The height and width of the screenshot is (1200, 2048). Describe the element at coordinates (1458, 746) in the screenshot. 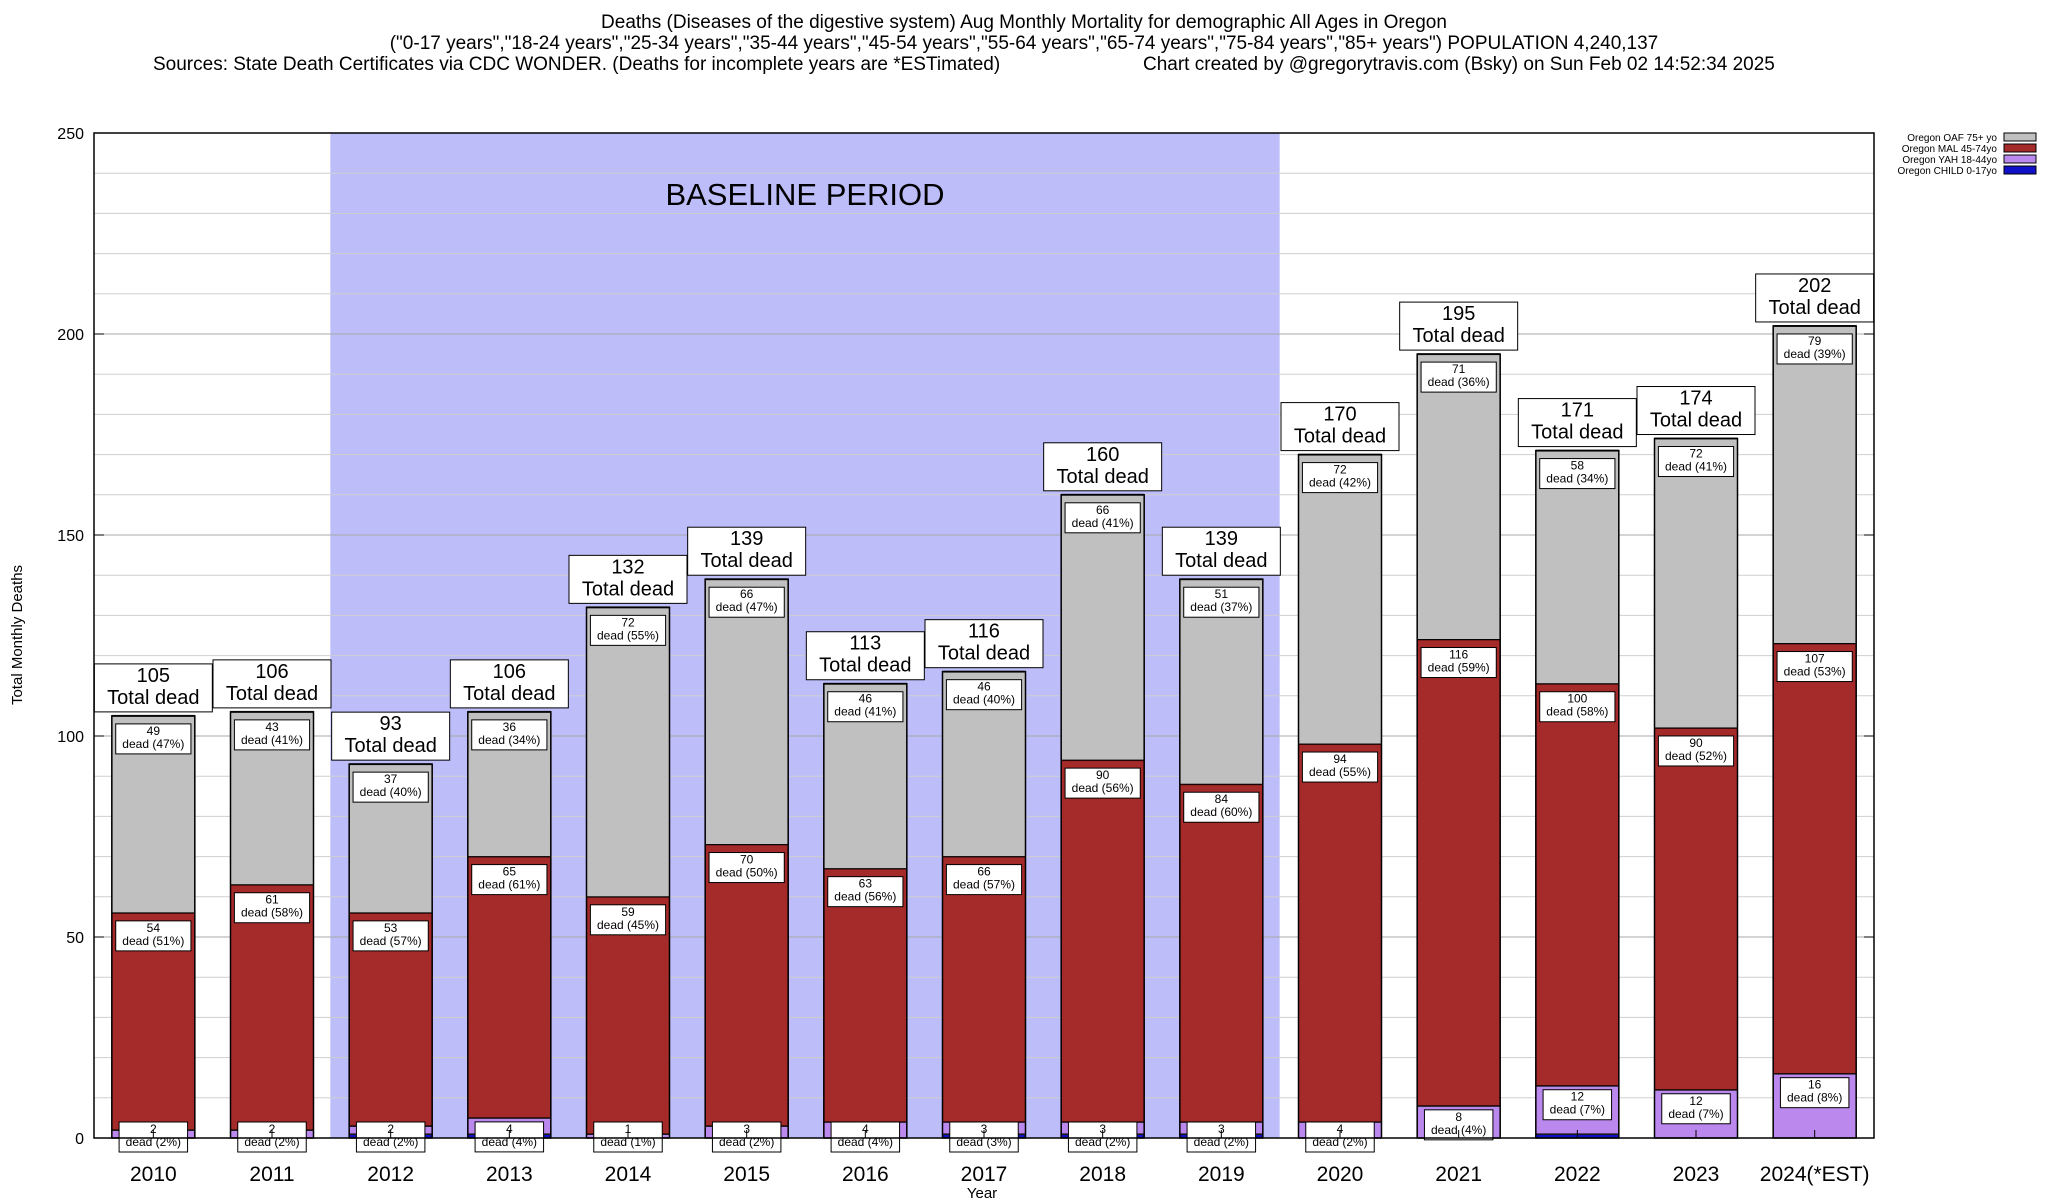

I see `bar-2021` at that location.